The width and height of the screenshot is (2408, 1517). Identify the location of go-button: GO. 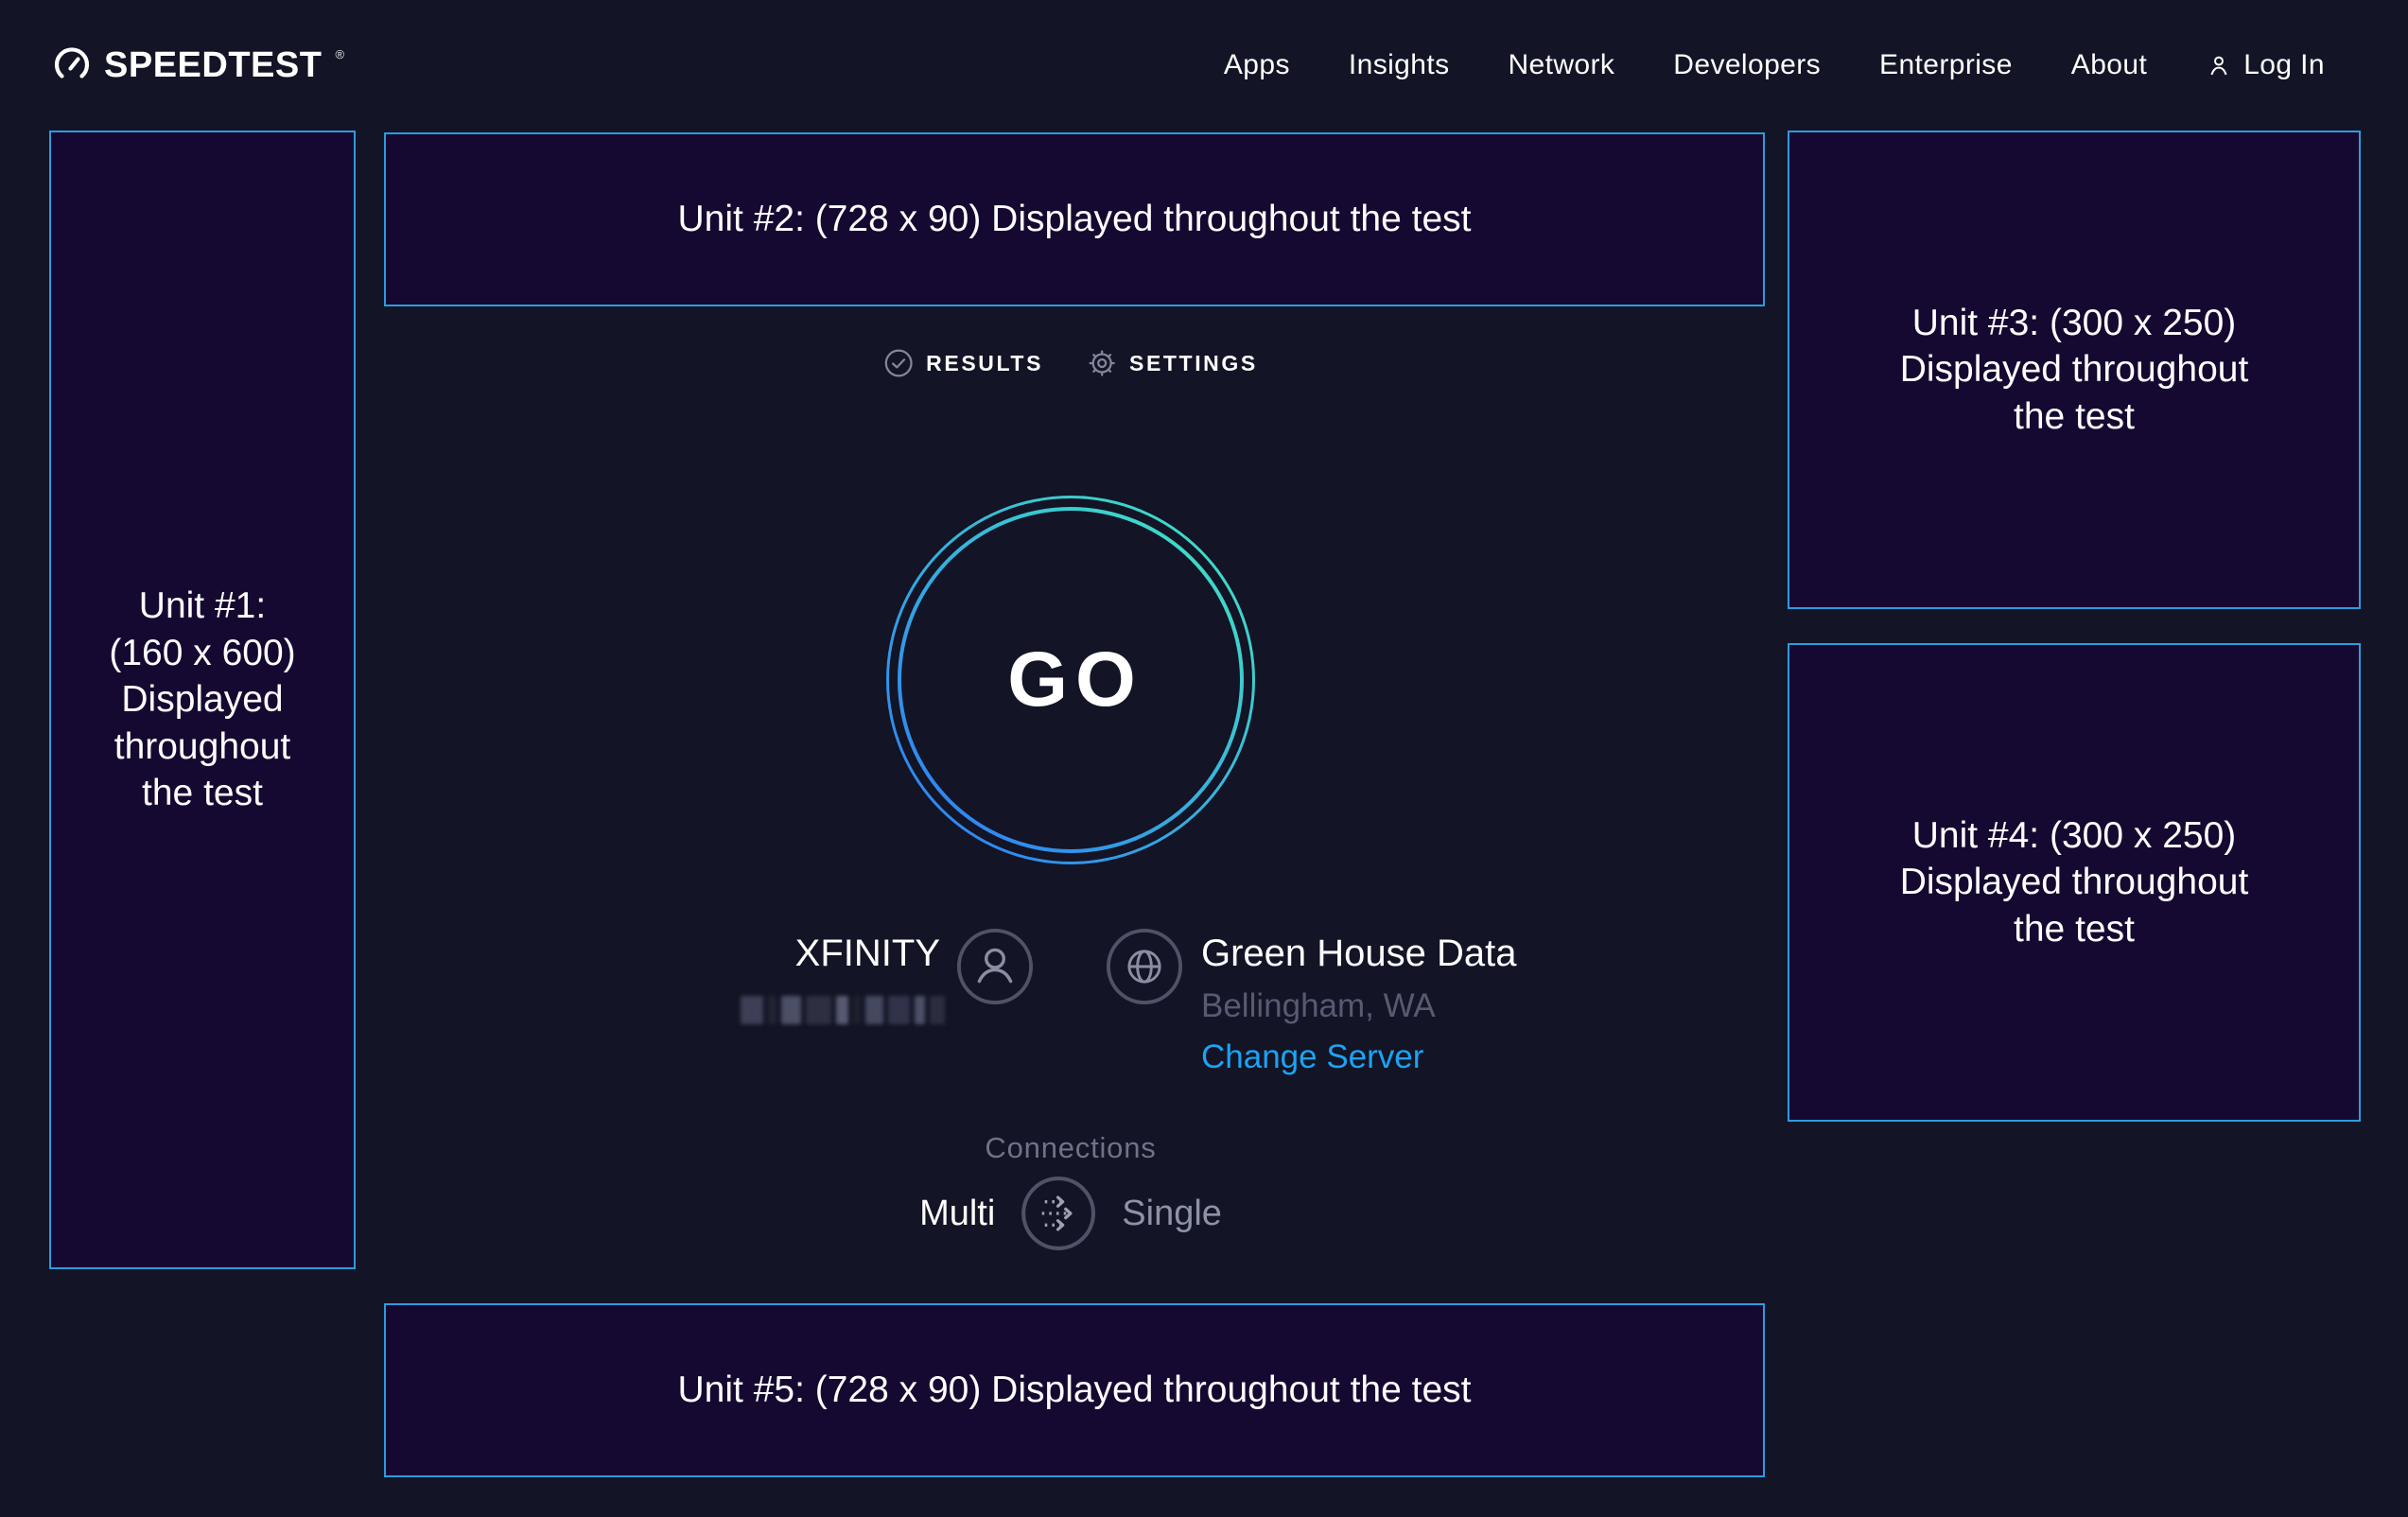
(1070, 680).